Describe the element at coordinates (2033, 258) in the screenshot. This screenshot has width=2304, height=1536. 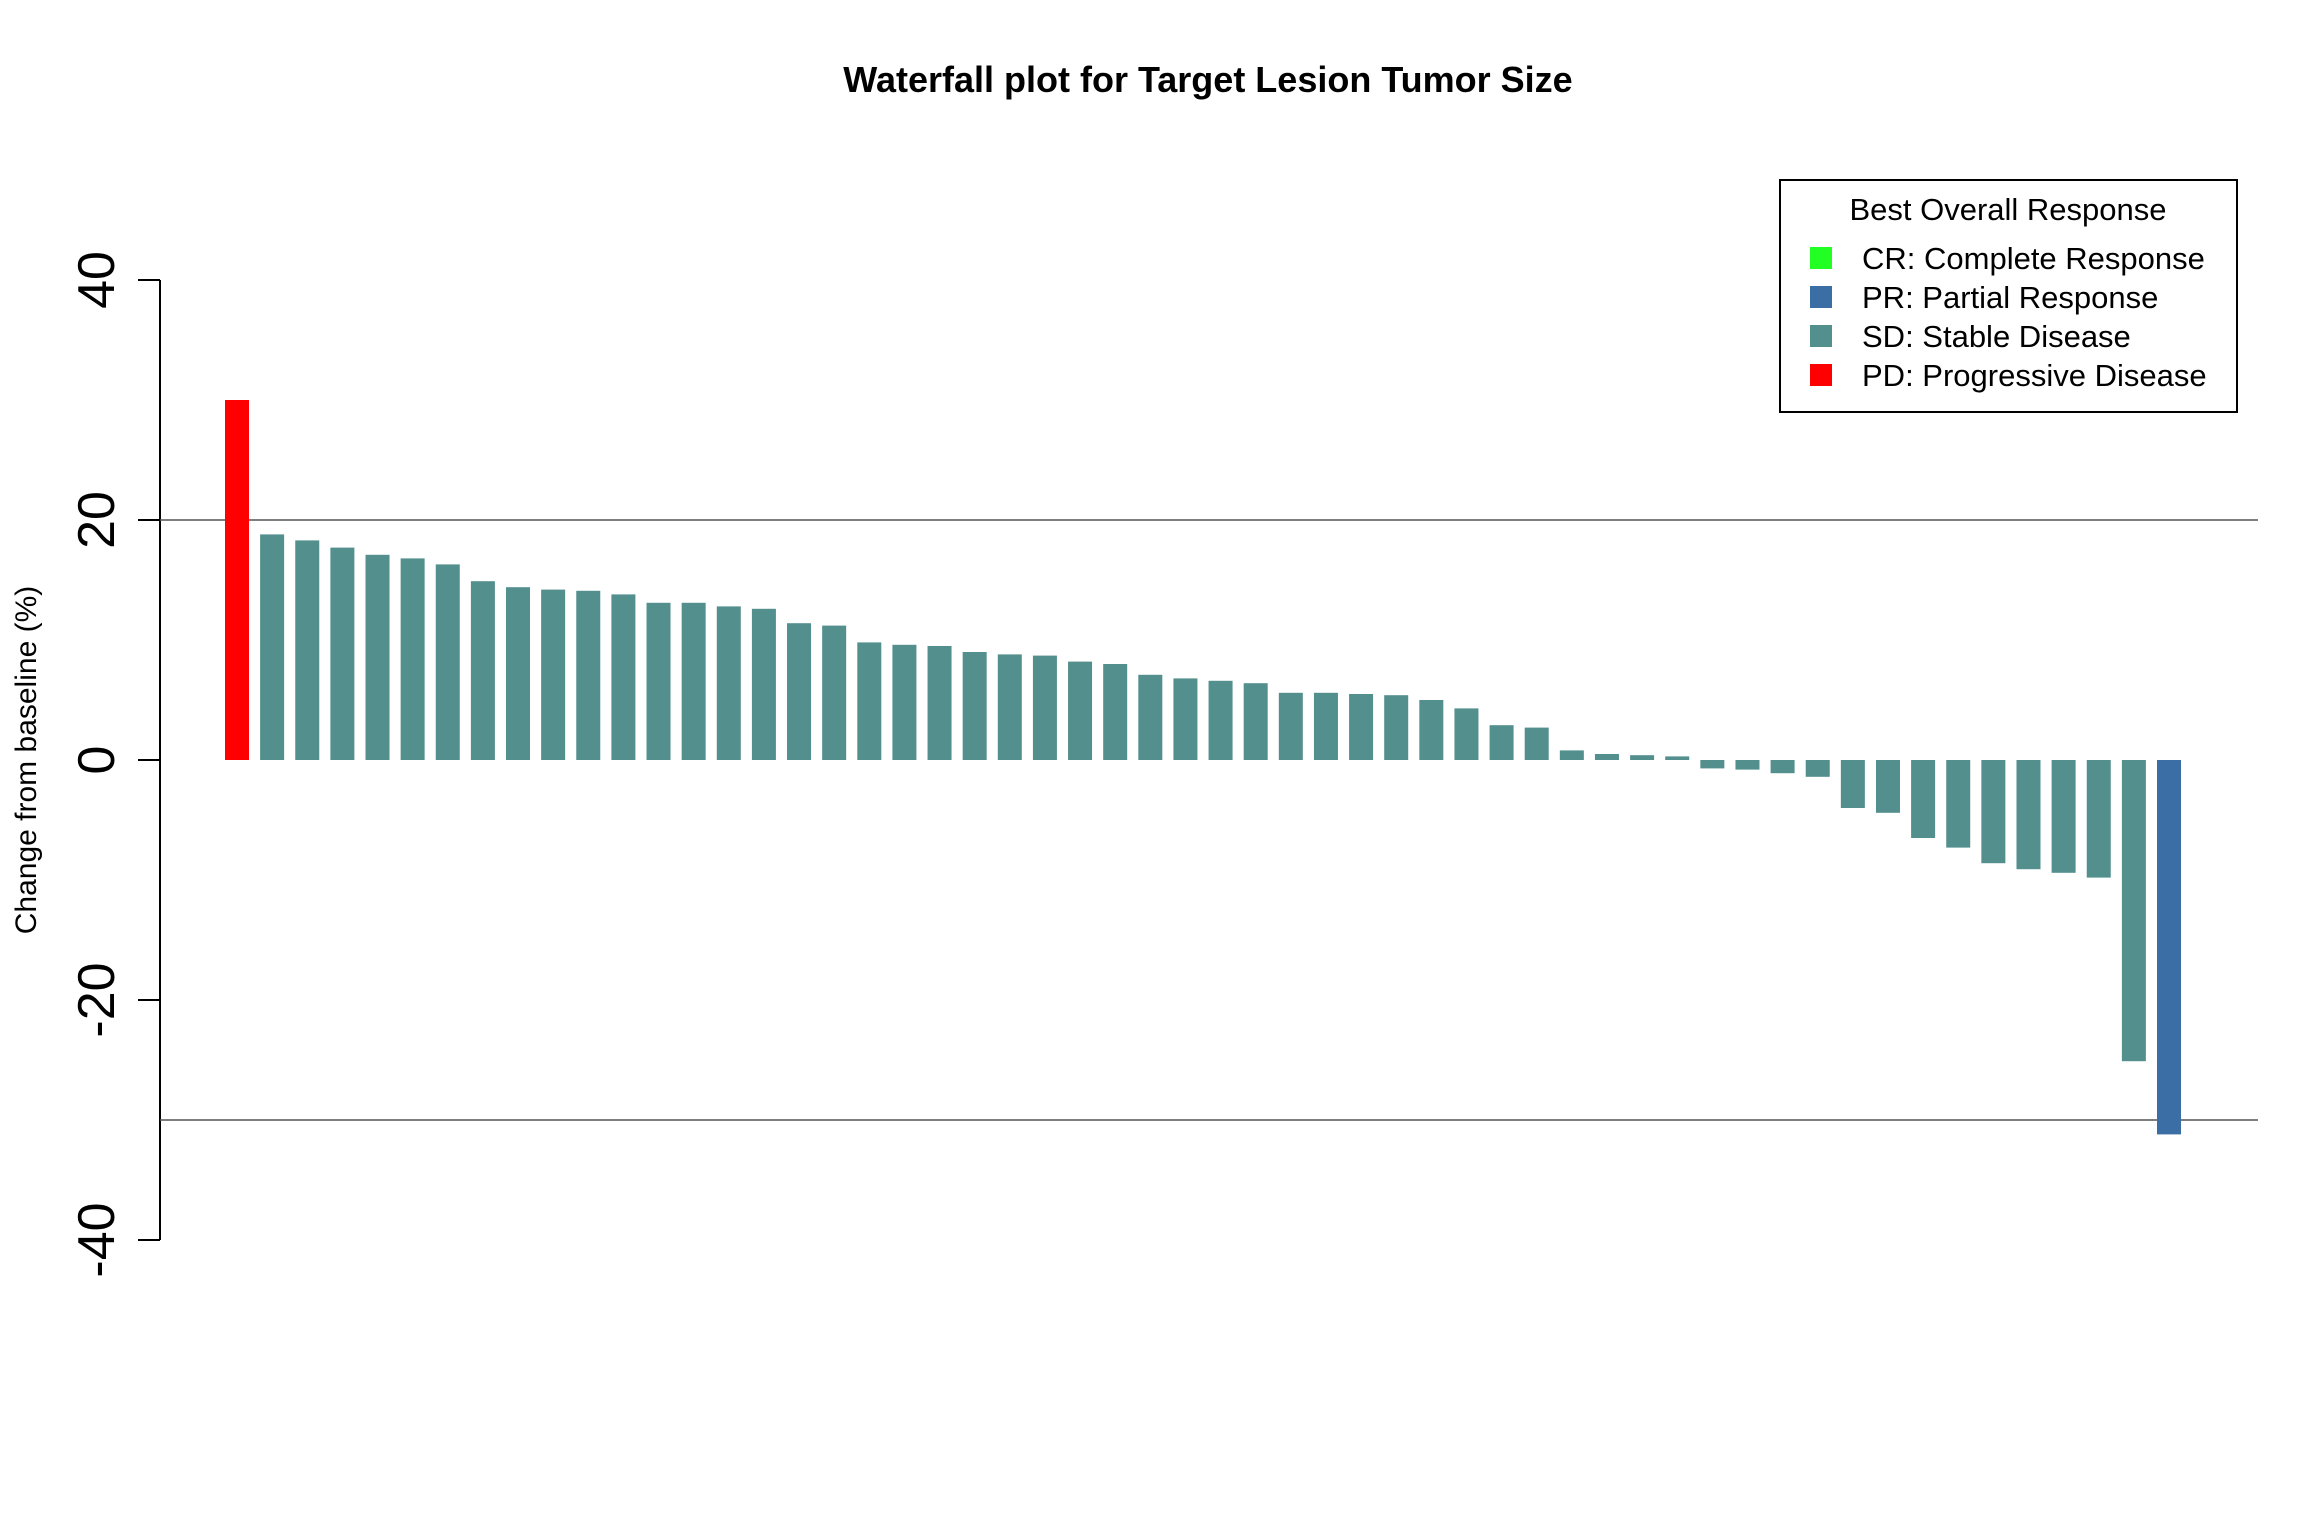
I see `legend-entry-label: CR: Complete Response` at that location.